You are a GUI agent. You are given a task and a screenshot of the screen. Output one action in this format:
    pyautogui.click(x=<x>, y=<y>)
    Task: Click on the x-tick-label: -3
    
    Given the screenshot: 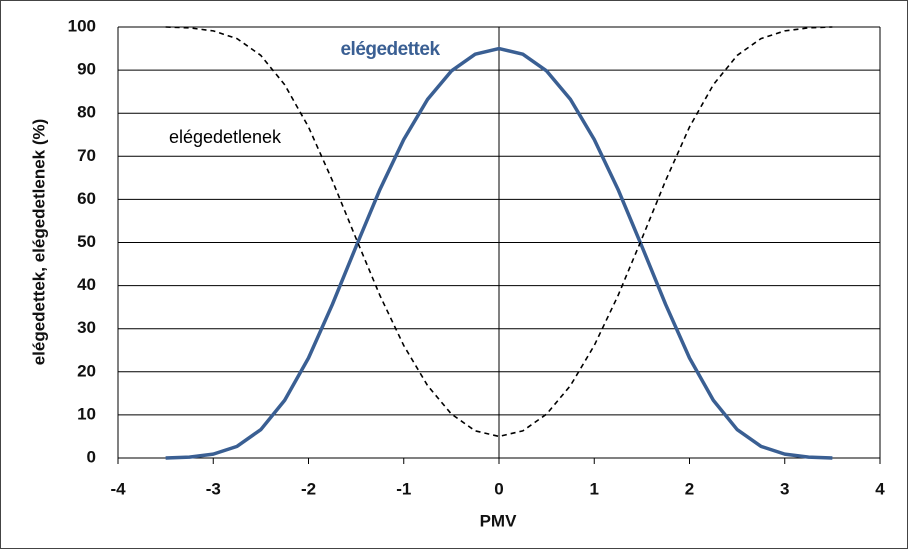 What is the action you would take?
    pyautogui.click(x=213, y=488)
    